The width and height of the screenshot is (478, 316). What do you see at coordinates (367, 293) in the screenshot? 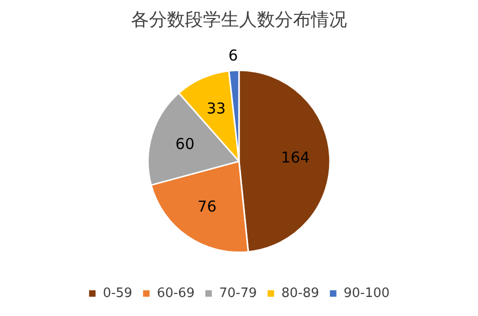
I see `legend-label: 90-100` at bounding box center [367, 293].